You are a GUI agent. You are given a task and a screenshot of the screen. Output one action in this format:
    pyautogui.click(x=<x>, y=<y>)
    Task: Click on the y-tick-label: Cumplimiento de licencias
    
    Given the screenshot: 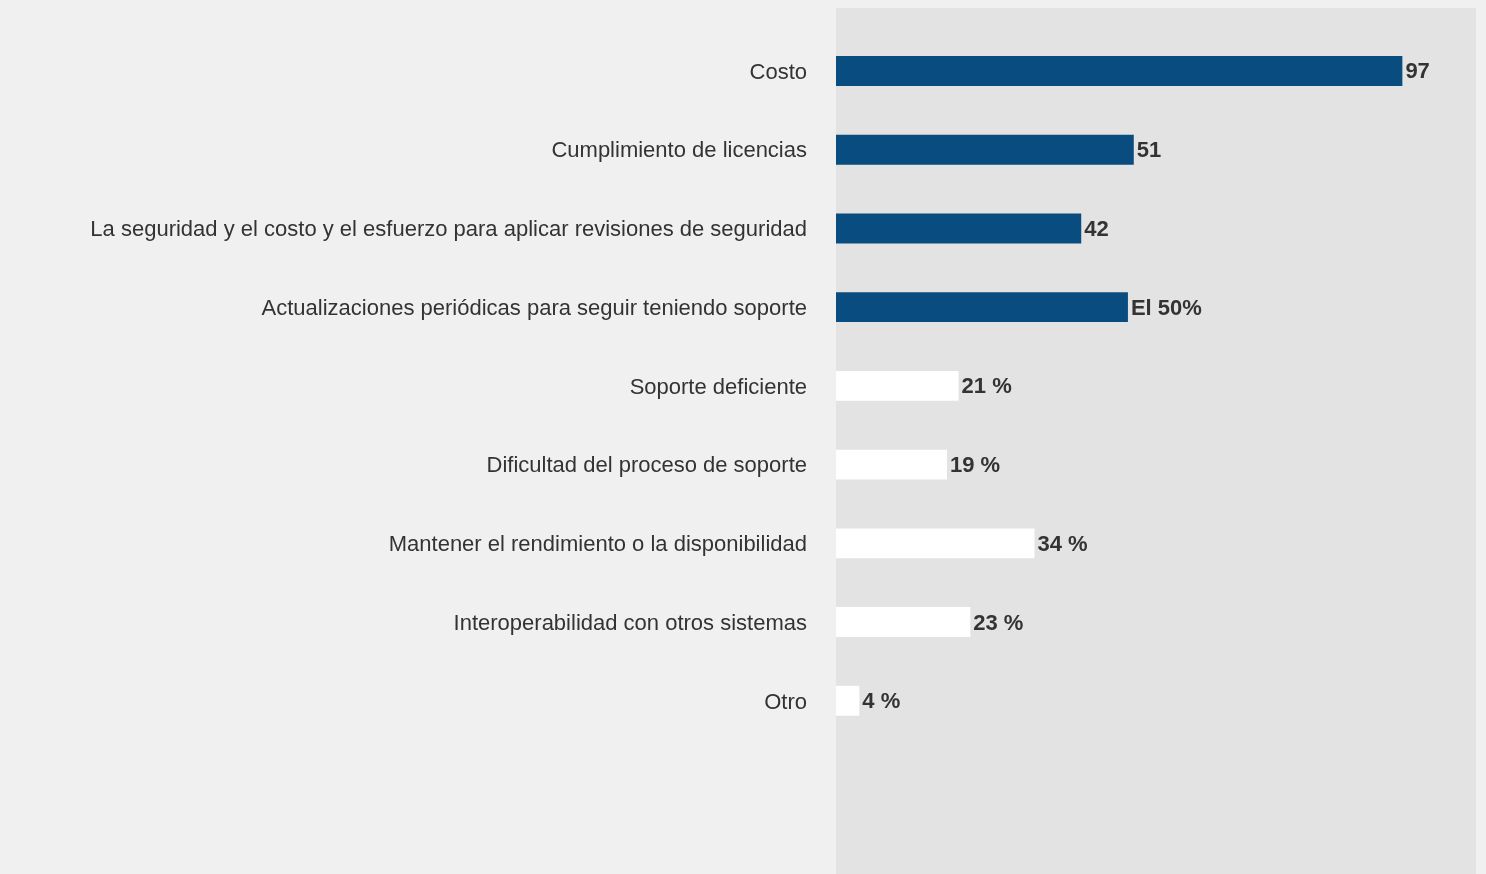 What is the action you would take?
    pyautogui.click(x=679, y=150)
    